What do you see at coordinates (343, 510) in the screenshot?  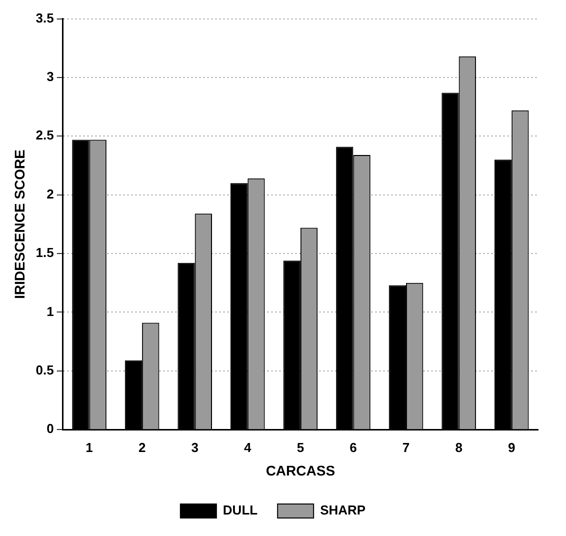 I see `legend-label: SHARP` at bounding box center [343, 510].